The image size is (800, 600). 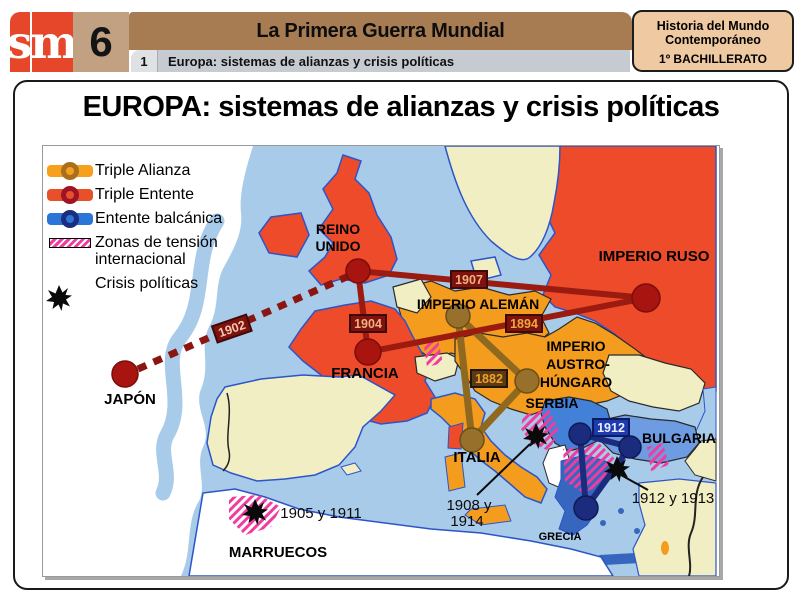 I want to click on year-box-1894: 1894, so click(x=524, y=323).